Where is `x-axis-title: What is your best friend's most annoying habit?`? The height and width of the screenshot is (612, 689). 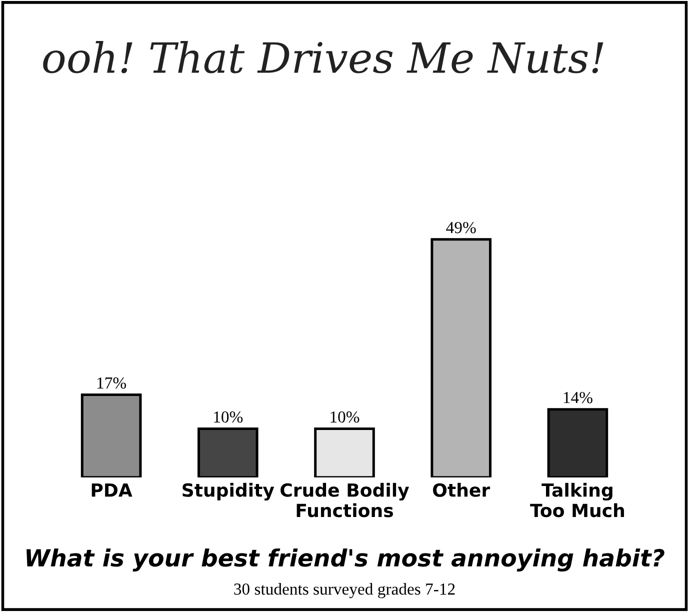 x-axis-title: What is your best friend's most annoying habit? is located at coordinates (345, 560).